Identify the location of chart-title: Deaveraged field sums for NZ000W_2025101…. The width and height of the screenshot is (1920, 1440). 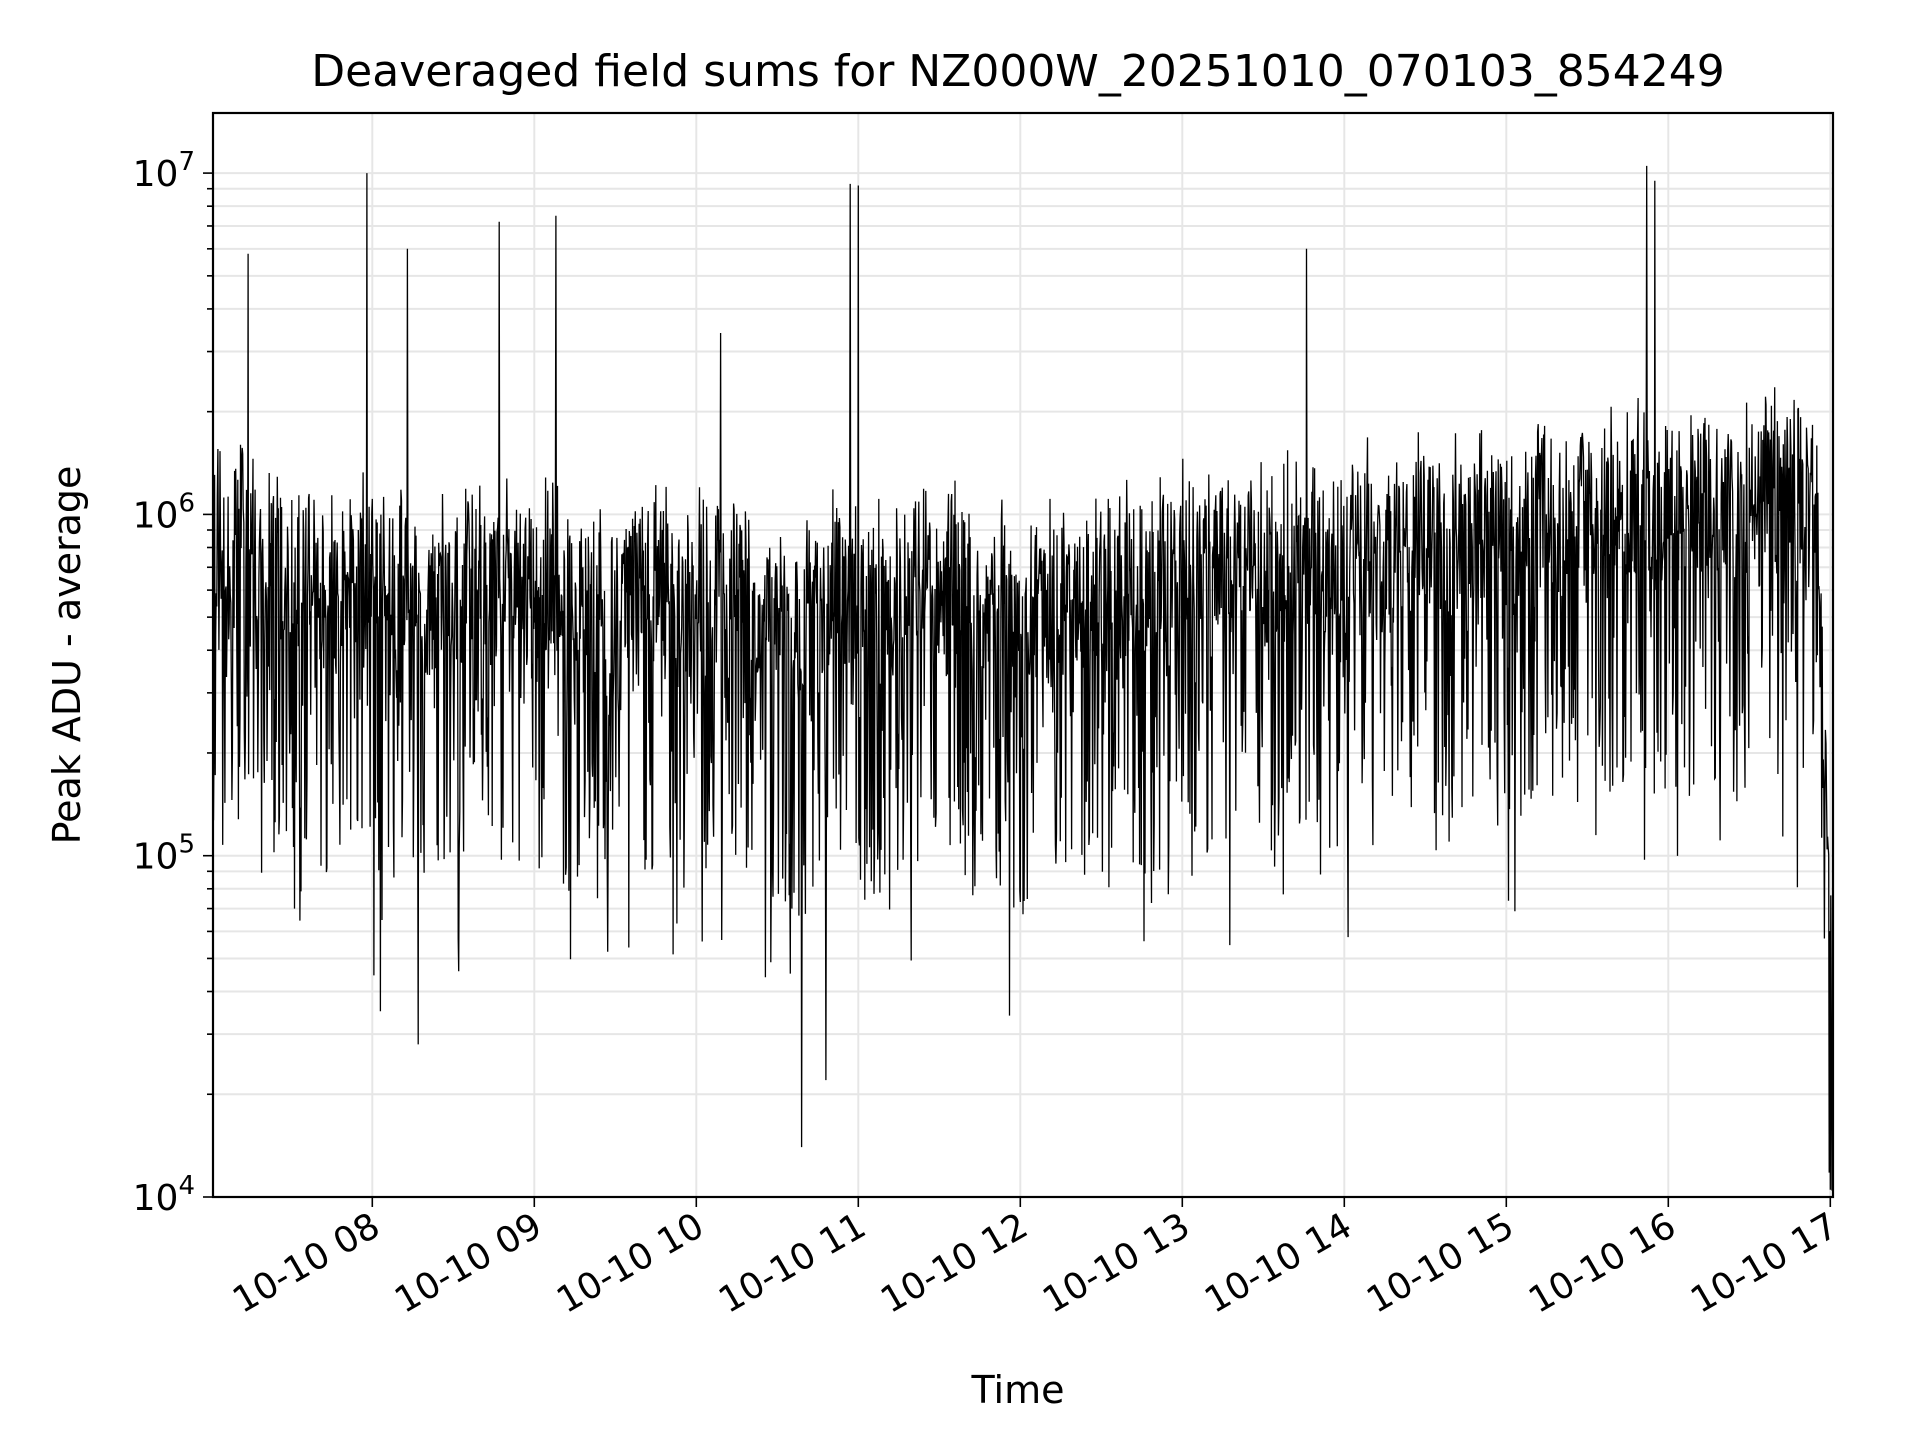
(1017, 71).